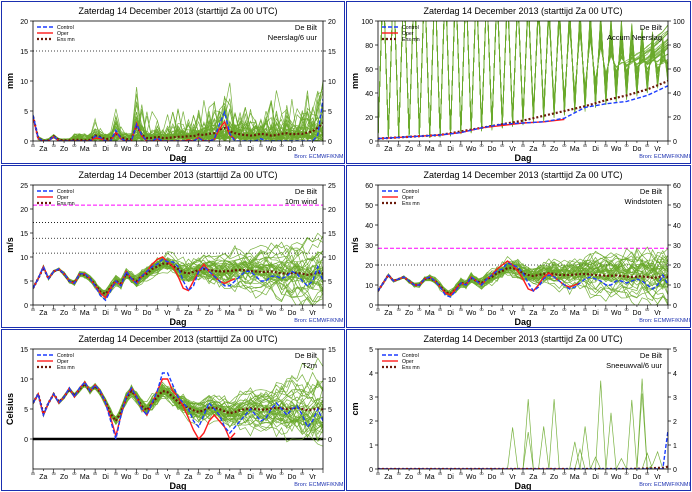 Image resolution: width=692 pixels, height=492 pixels. Describe the element at coordinates (411, 368) in the screenshot. I see `legend-label: Ens mn` at that location.